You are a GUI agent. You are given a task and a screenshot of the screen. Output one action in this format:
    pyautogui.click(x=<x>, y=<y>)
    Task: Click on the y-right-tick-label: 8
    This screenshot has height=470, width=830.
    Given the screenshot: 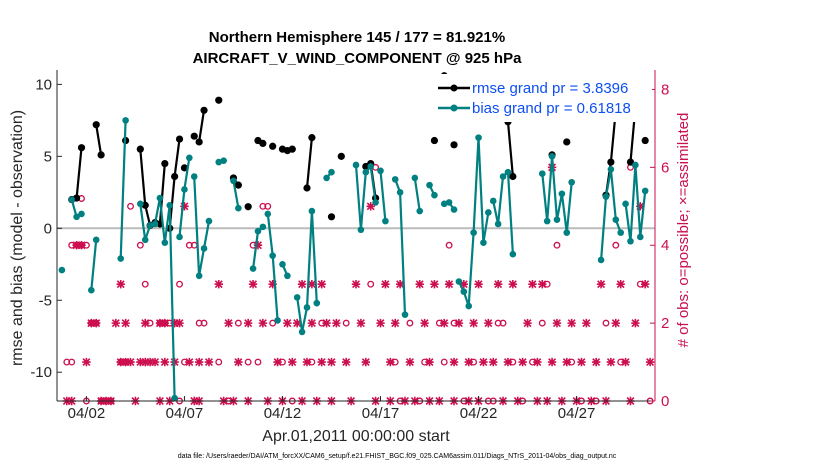 What is the action you would take?
    pyautogui.click(x=665, y=89)
    